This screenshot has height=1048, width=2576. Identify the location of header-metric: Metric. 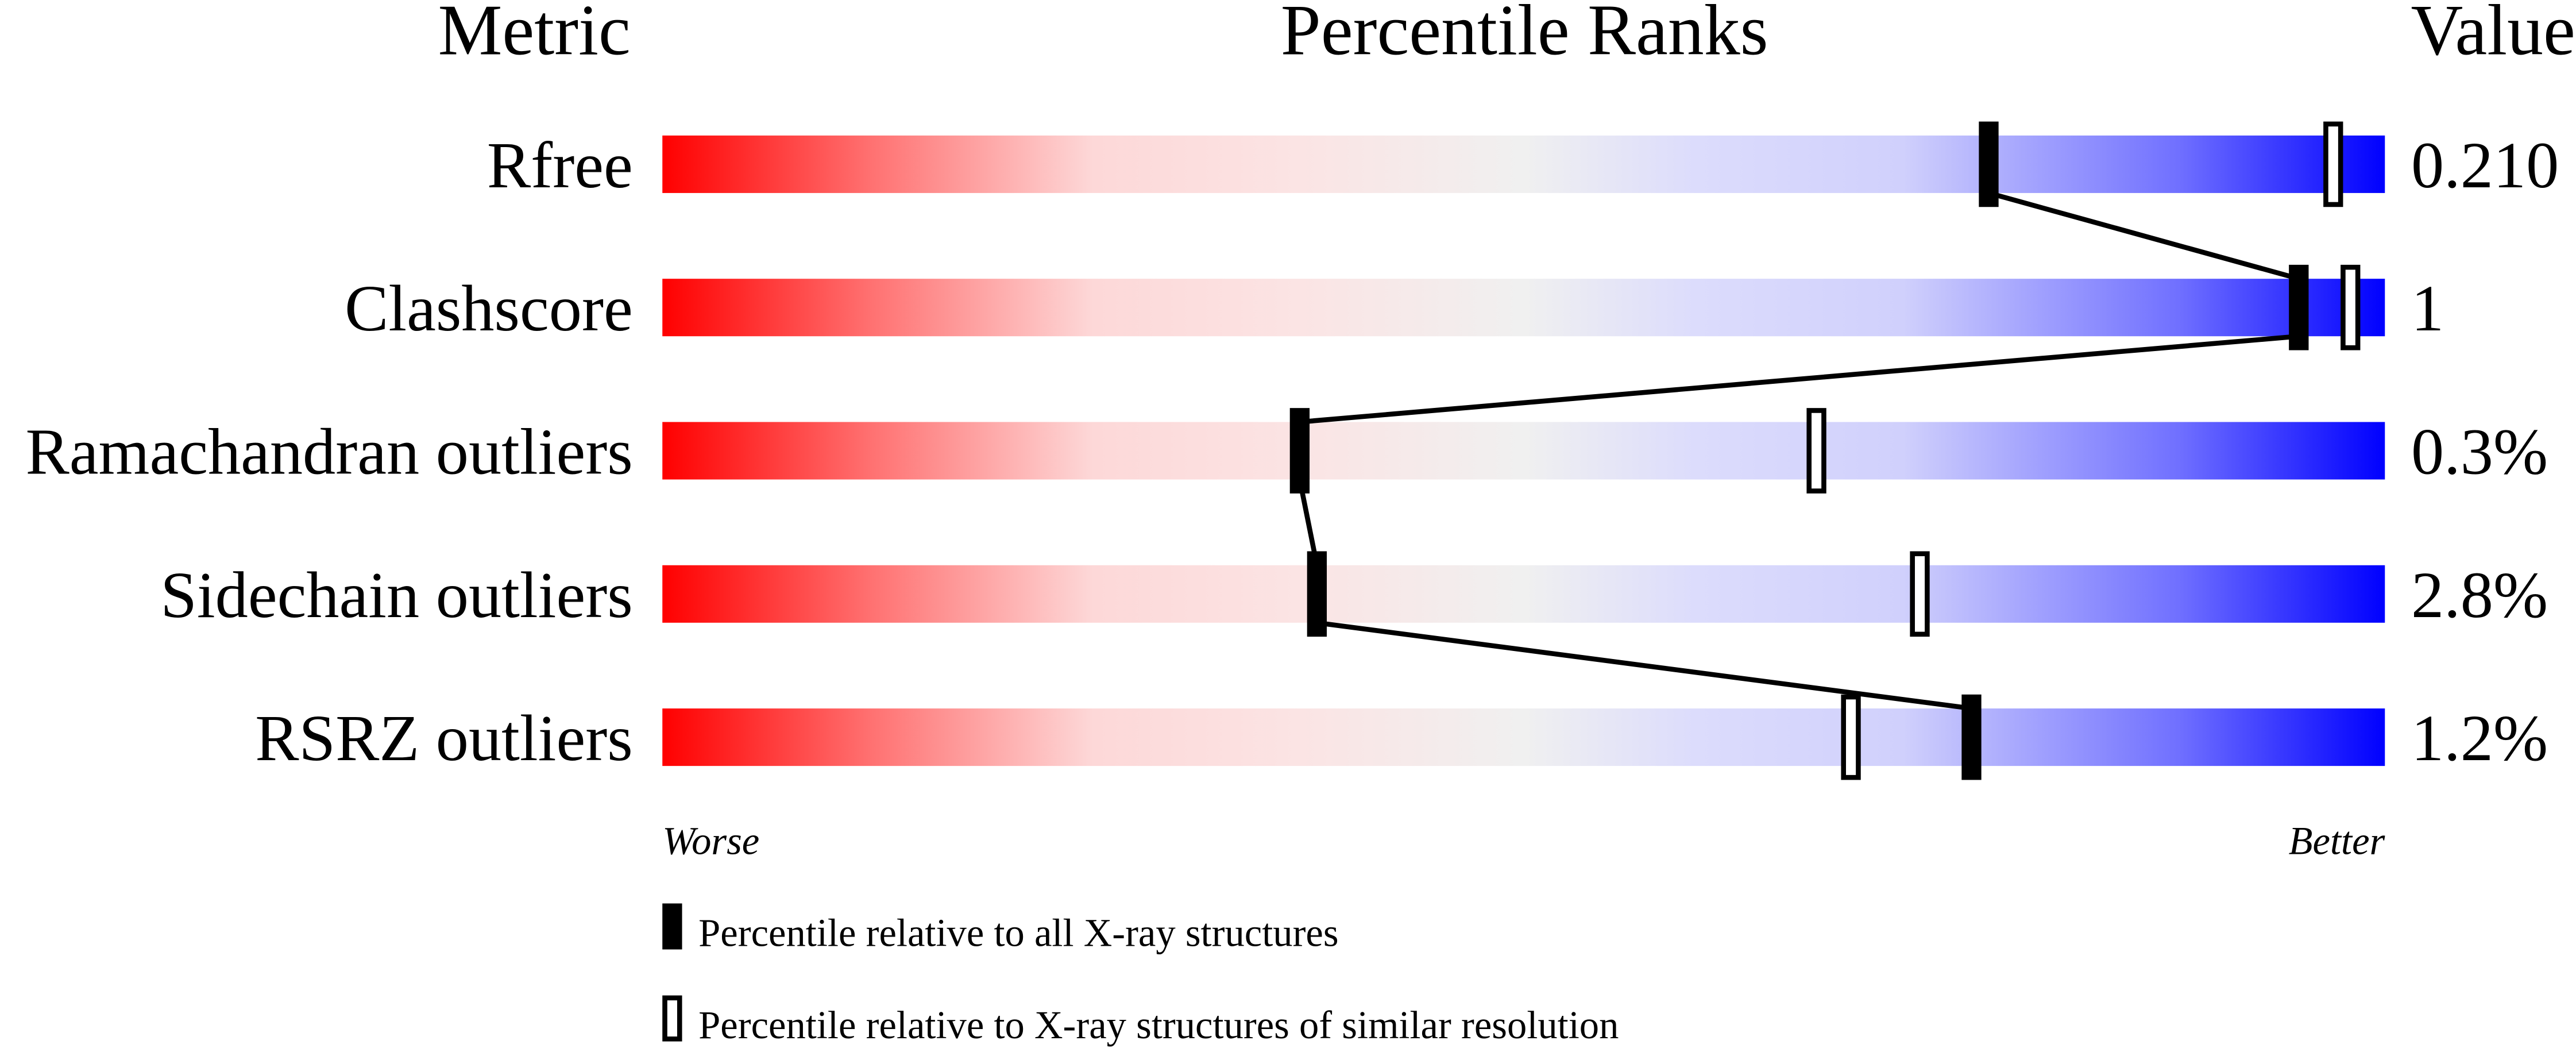
(534, 35).